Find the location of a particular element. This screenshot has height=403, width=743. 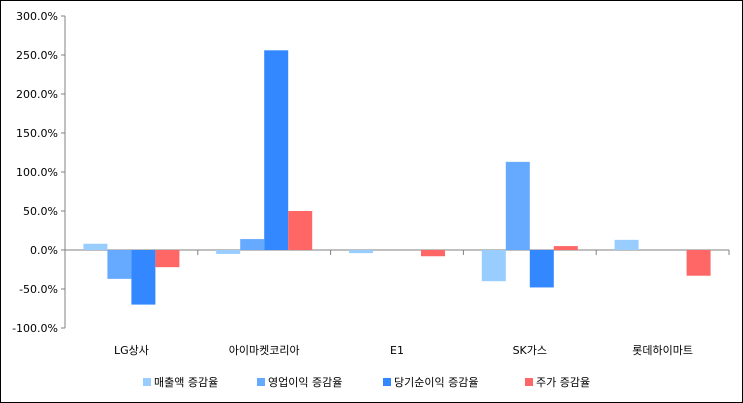

legend: 매출액 증감율 영업이익 증감율 당기순이익 증감율 주가 증감율 is located at coordinates (366, 382).